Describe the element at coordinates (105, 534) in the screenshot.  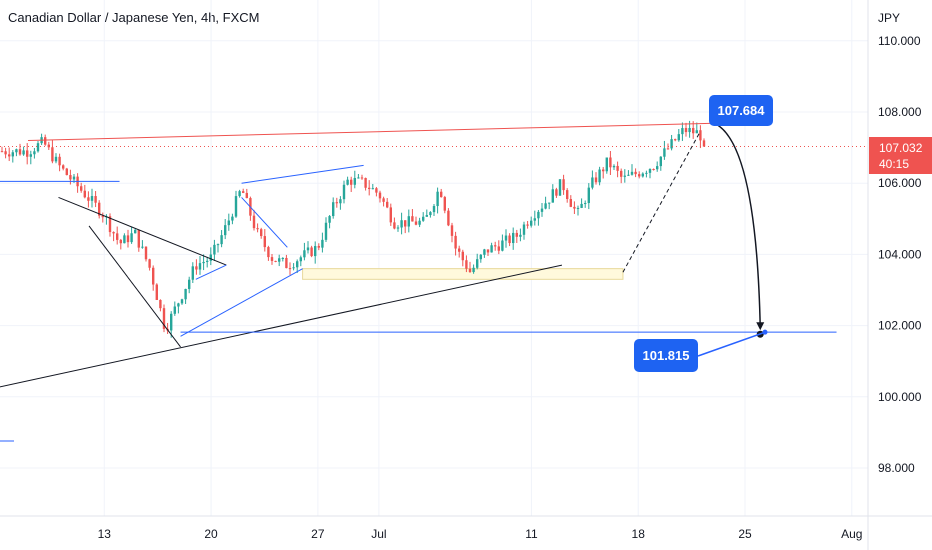
I see `time-tick-label: 13` at that location.